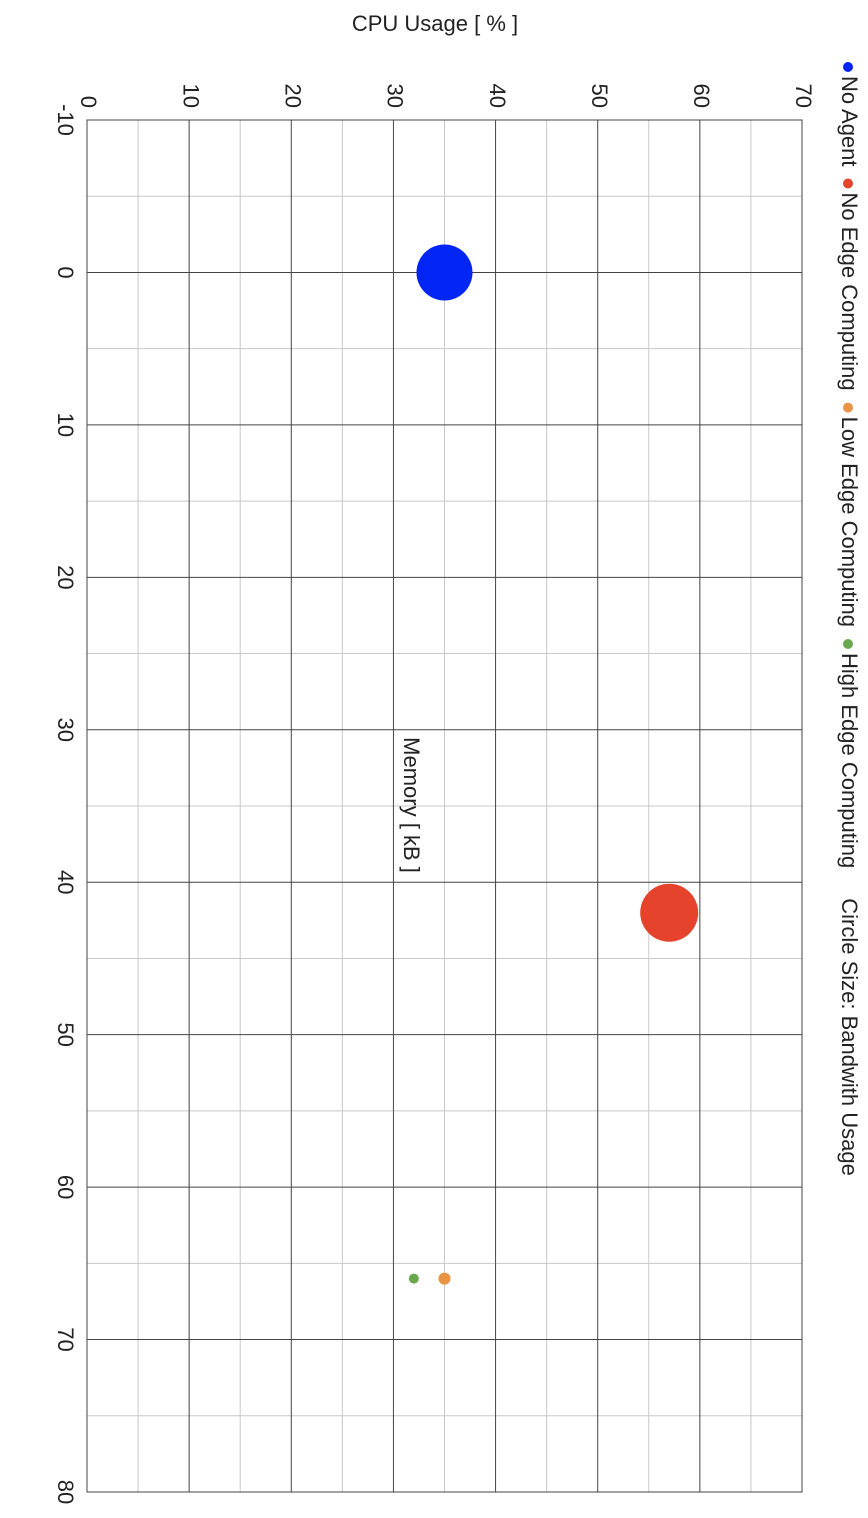 Image resolution: width=868 pixels, height=1518 pixels. What do you see at coordinates (599, 96) in the screenshot?
I see `y-tick-label: 50` at bounding box center [599, 96].